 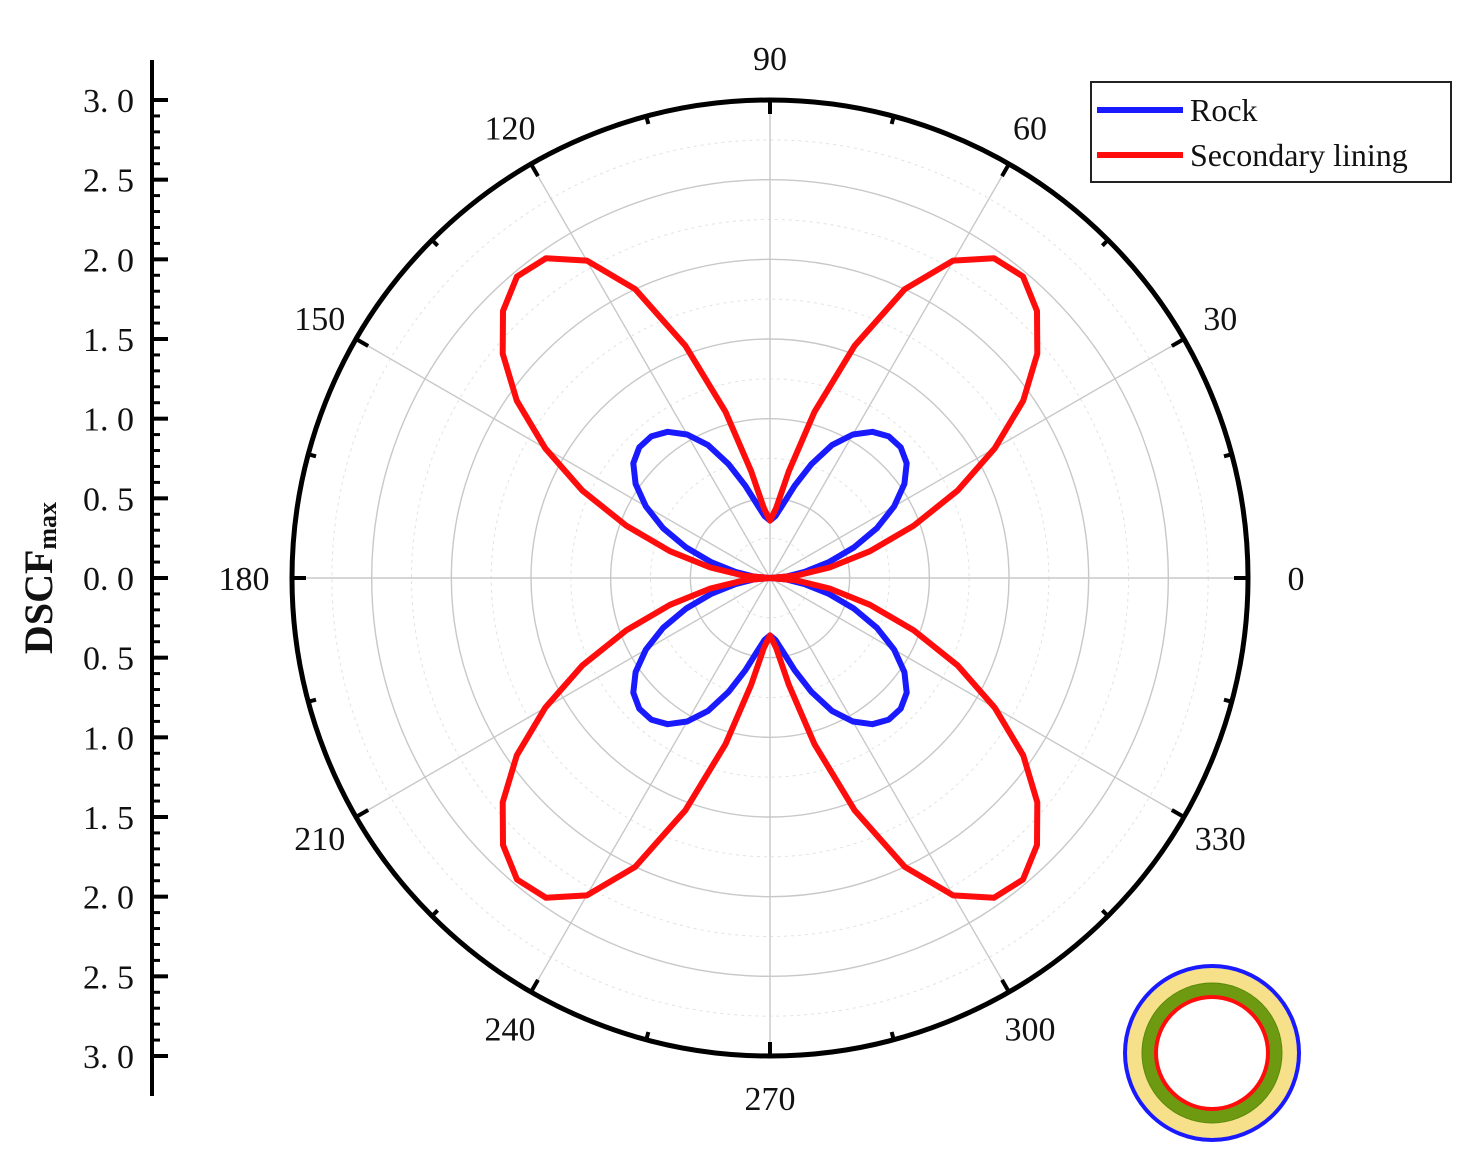 I want to click on tunnel-cross-section-icon, so click(x=1212, y=1053).